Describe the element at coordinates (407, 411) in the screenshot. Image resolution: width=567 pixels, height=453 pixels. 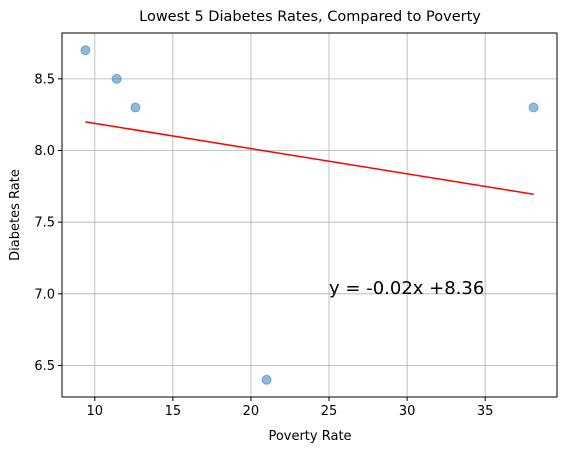
I see `x-tick-label: 30` at that location.